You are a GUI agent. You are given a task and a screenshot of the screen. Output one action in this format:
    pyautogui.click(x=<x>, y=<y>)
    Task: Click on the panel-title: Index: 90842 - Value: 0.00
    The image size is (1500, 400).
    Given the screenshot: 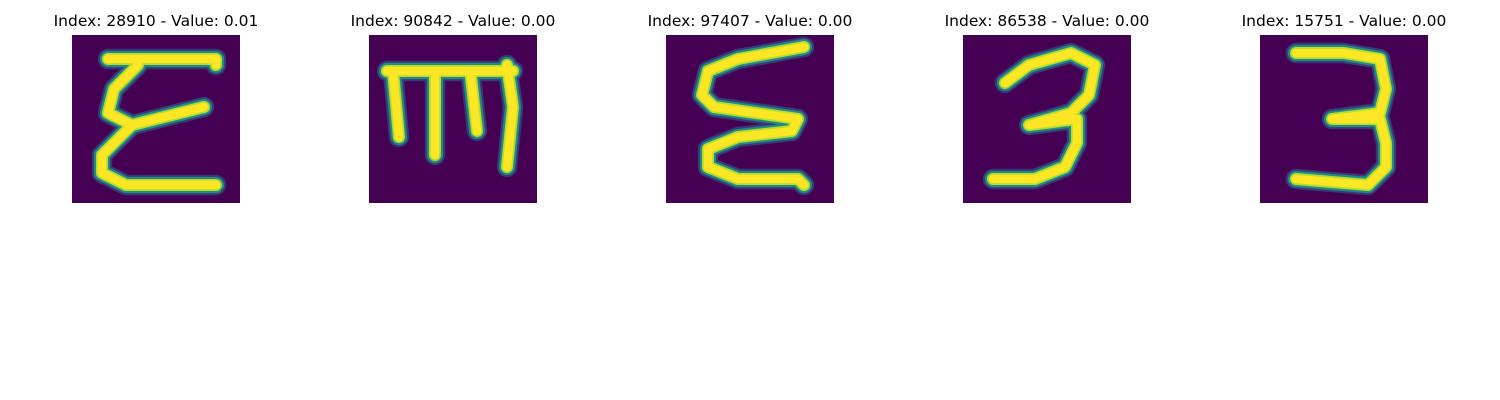 What is the action you would take?
    pyautogui.click(x=453, y=21)
    